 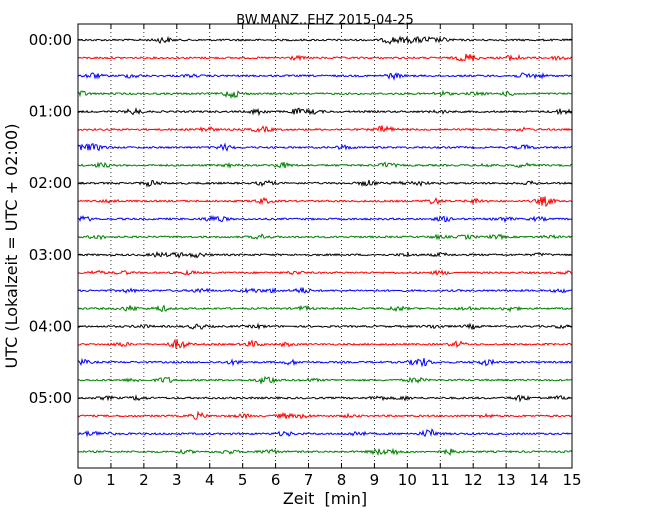 What do you see at coordinates (342, 480) in the screenshot?
I see `x-tick-label: 8` at bounding box center [342, 480].